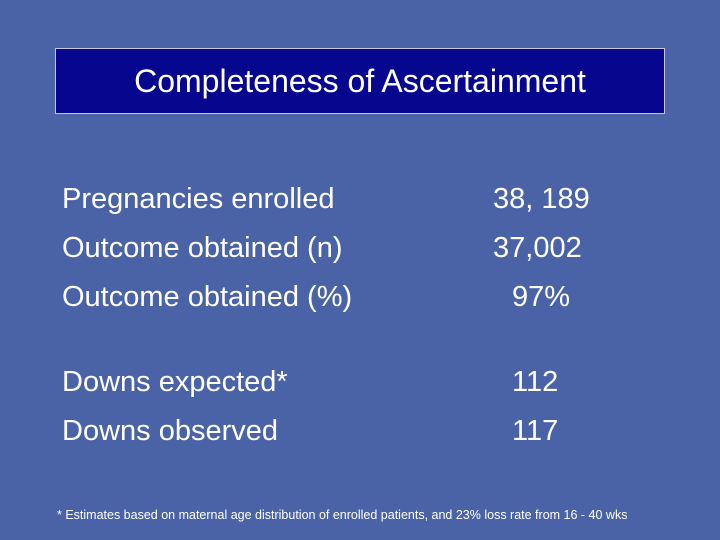 This screenshot has width=720, height=540. I want to click on row-value: 38, 189, so click(541, 199).